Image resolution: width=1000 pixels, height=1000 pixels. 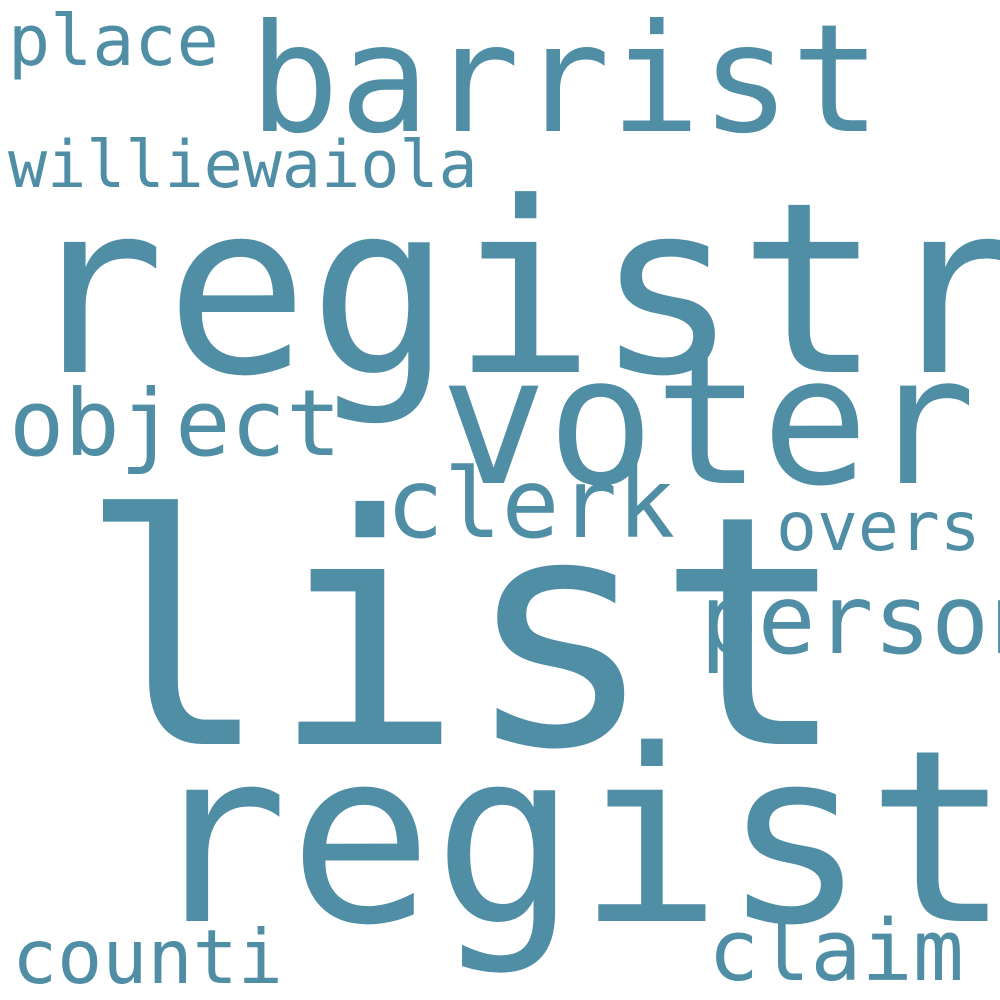 I want to click on word-voter: voter, so click(x=708, y=421).